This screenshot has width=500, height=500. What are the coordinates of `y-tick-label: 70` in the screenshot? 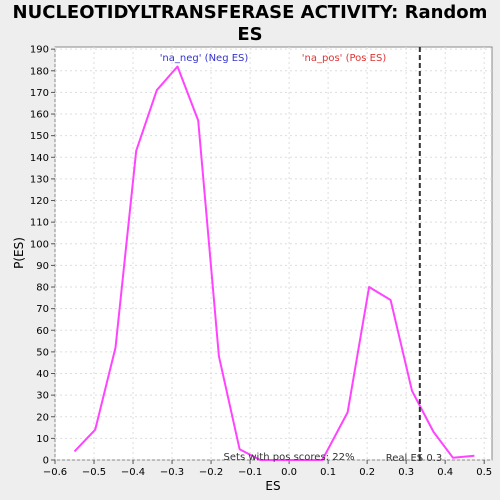 It's located at (42, 309).